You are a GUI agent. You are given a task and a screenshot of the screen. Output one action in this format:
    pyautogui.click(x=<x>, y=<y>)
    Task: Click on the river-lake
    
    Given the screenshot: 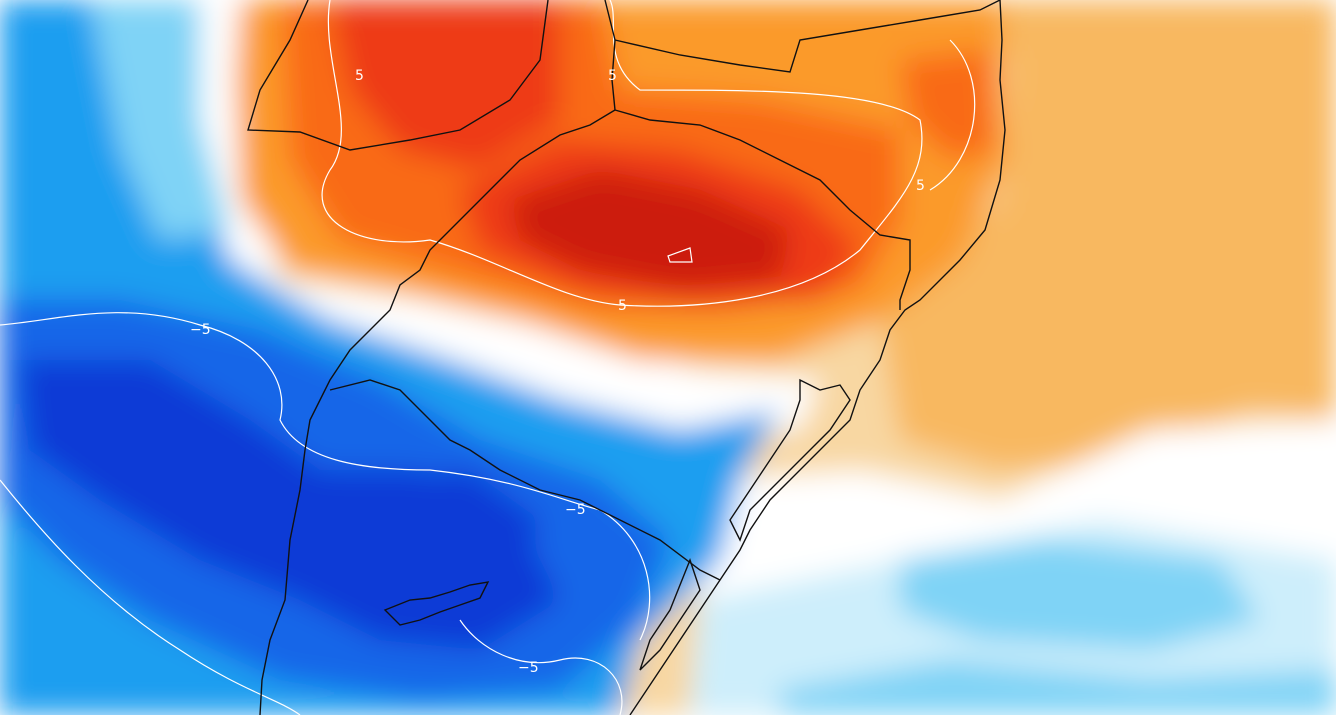 What is the action you would take?
    pyautogui.click(x=436, y=603)
    